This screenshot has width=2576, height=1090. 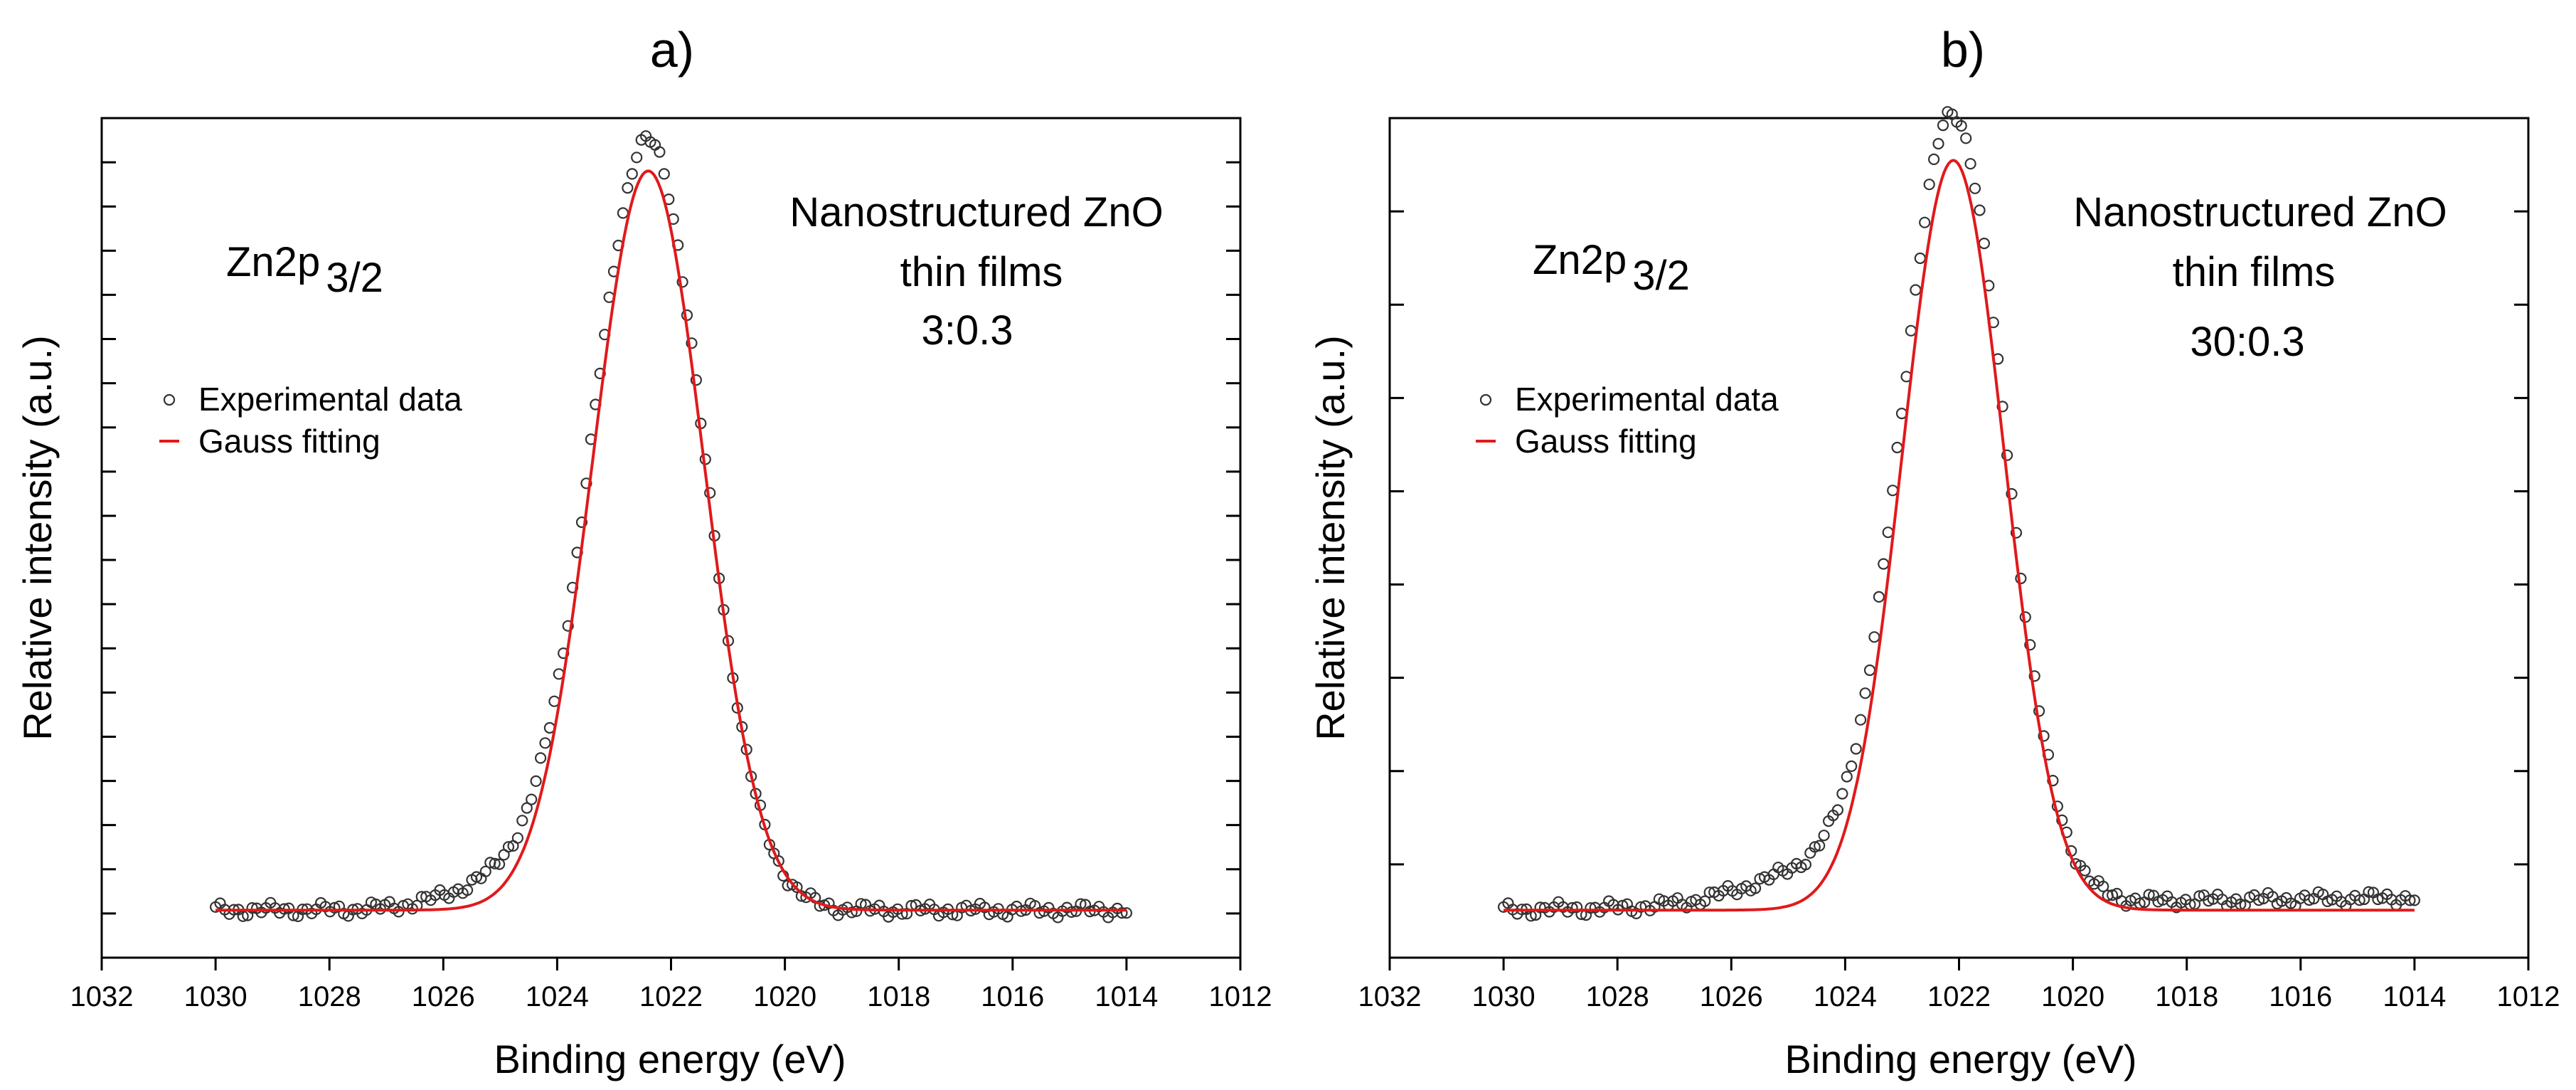 What do you see at coordinates (1627, 420) in the screenshot?
I see `legend: Experimental data Gauss fitting` at bounding box center [1627, 420].